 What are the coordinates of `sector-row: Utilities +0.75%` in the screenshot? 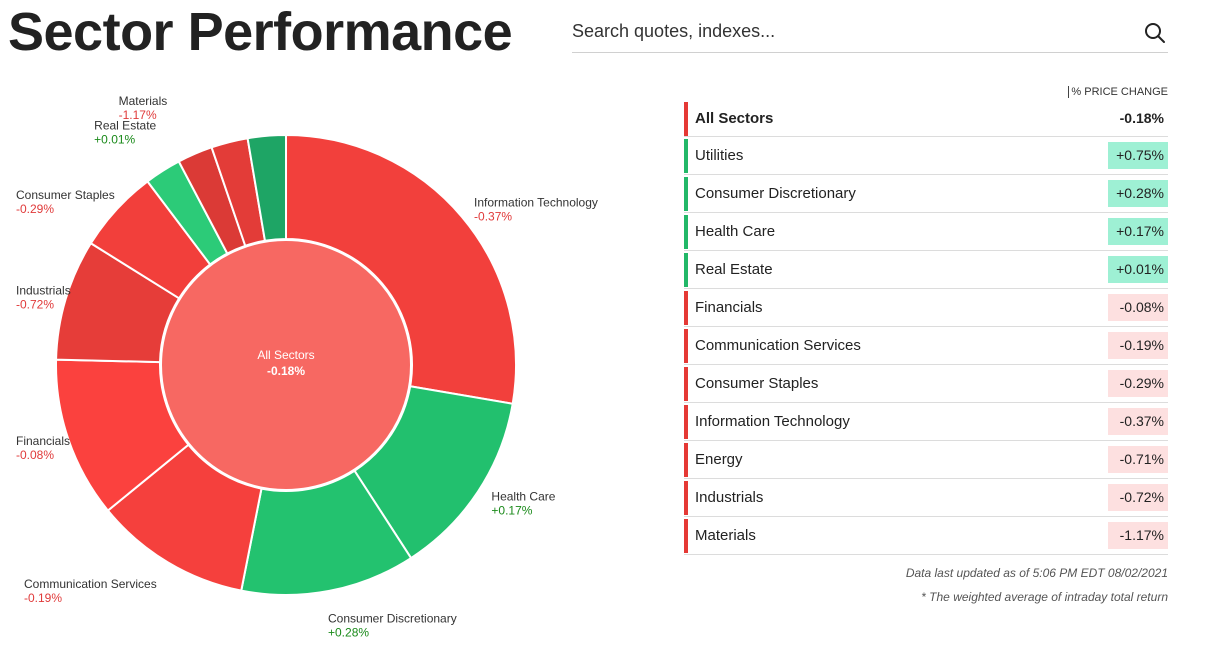 It's located at (926, 156).